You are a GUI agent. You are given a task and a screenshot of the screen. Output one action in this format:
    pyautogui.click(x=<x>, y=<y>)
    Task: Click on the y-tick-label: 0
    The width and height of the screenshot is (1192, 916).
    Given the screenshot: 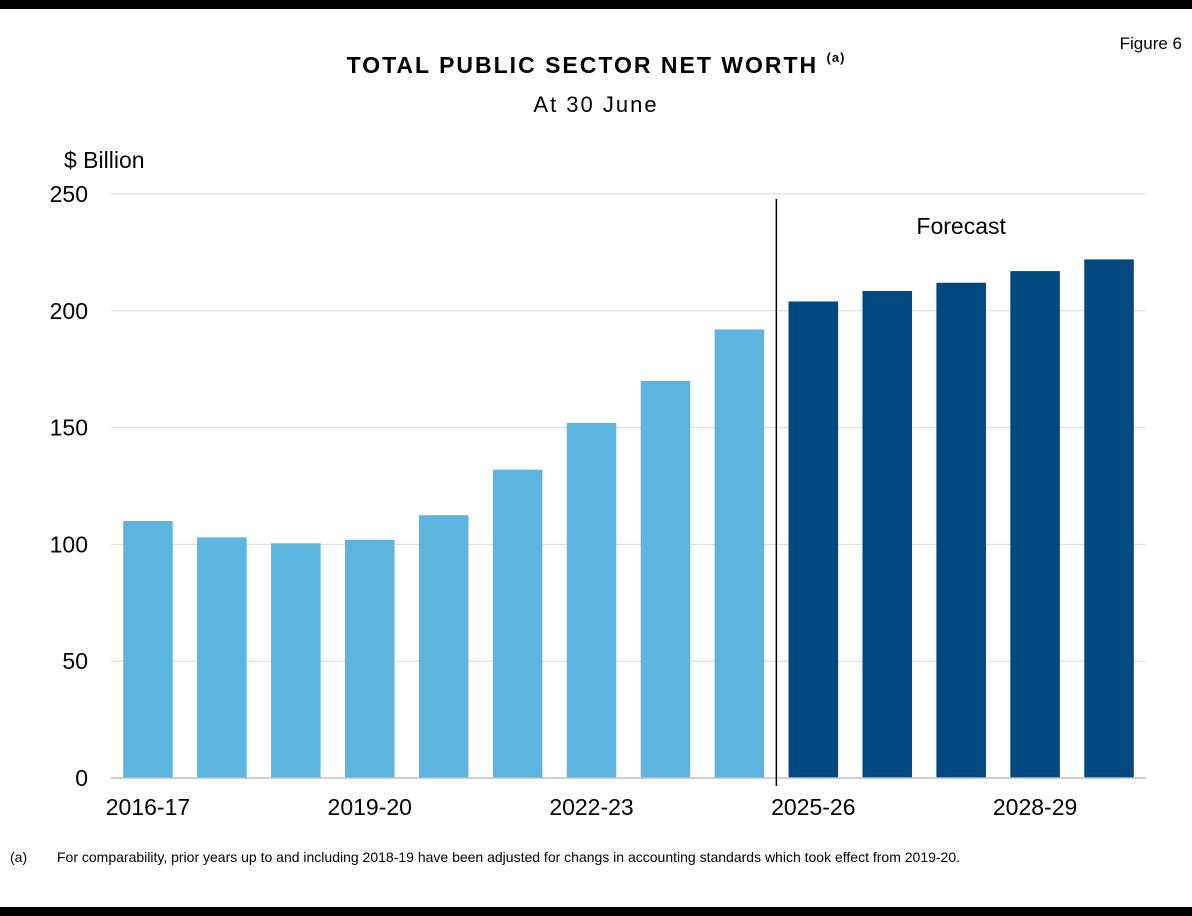 What is the action you would take?
    pyautogui.click(x=81, y=778)
    